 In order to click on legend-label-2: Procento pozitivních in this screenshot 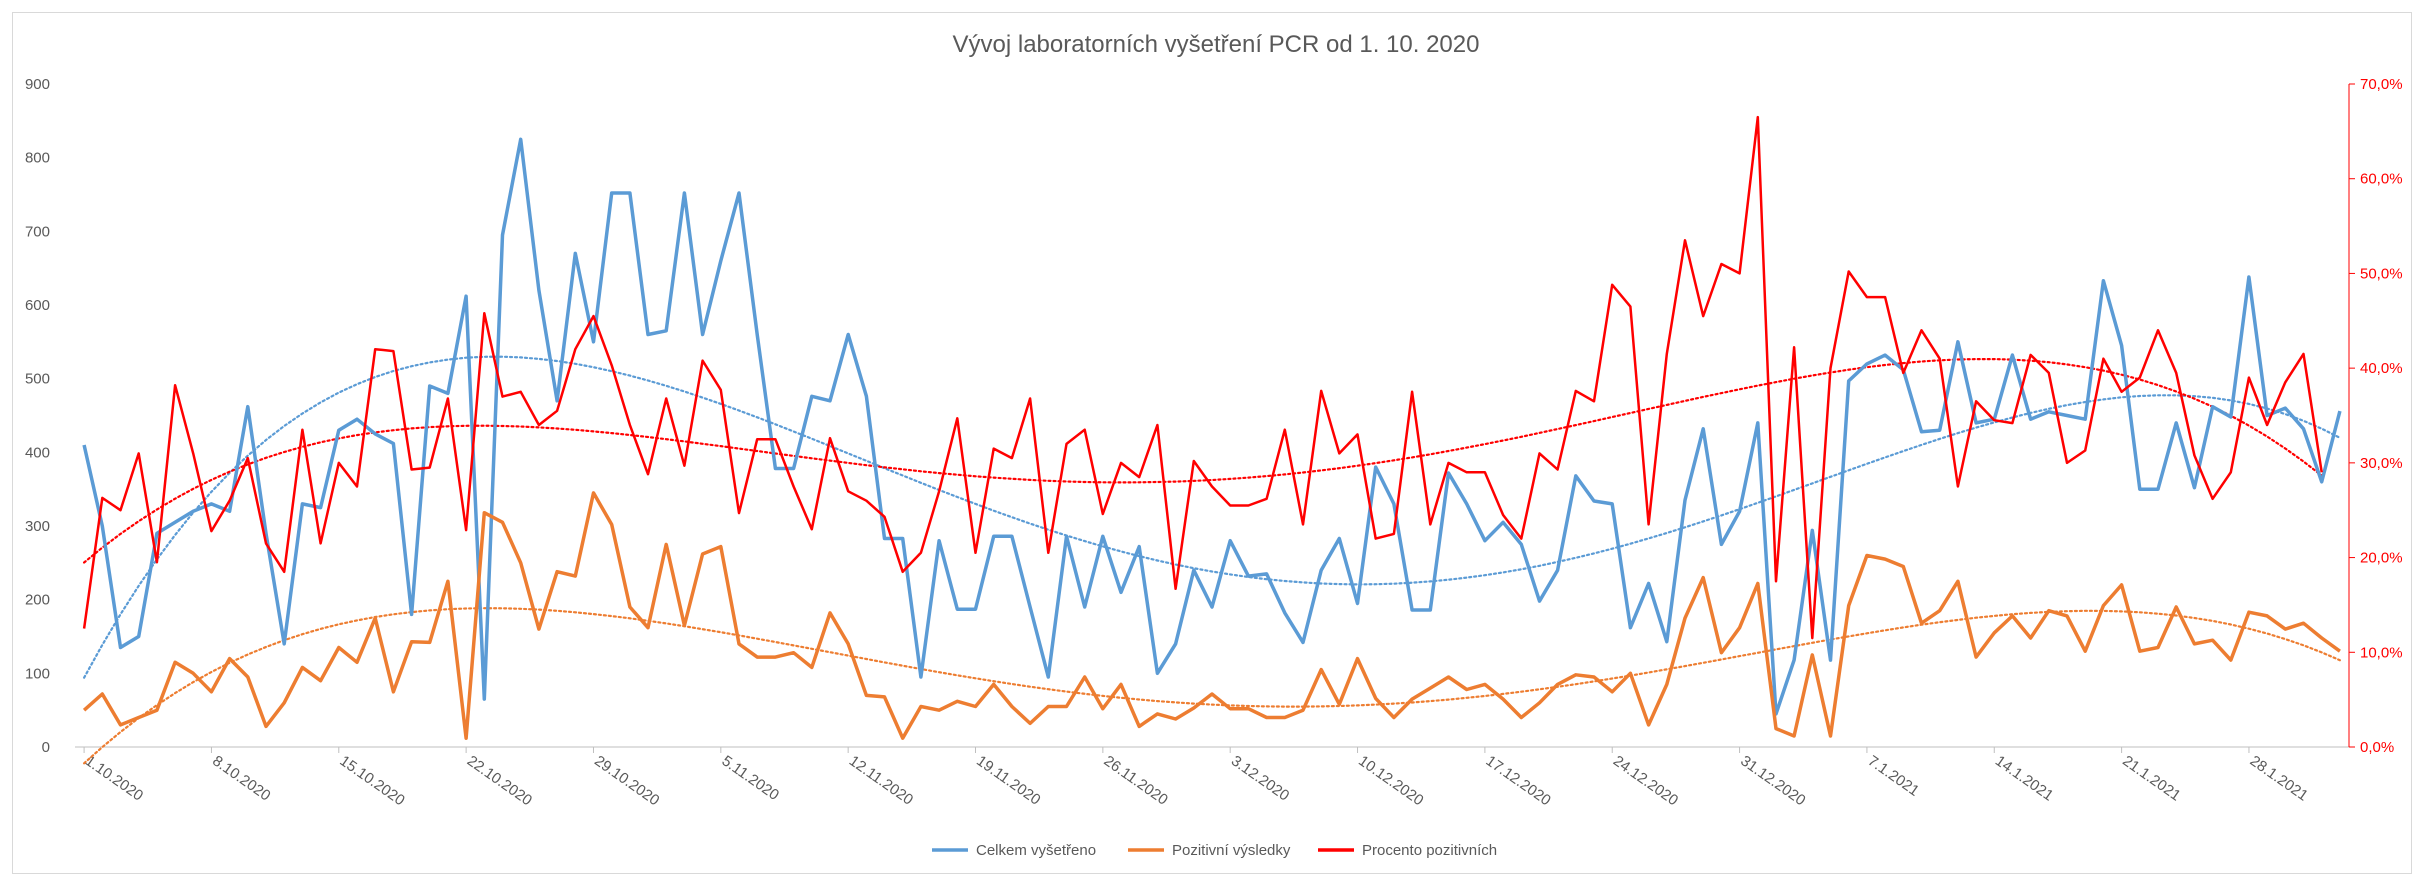, I will do `click(1429, 850)`.